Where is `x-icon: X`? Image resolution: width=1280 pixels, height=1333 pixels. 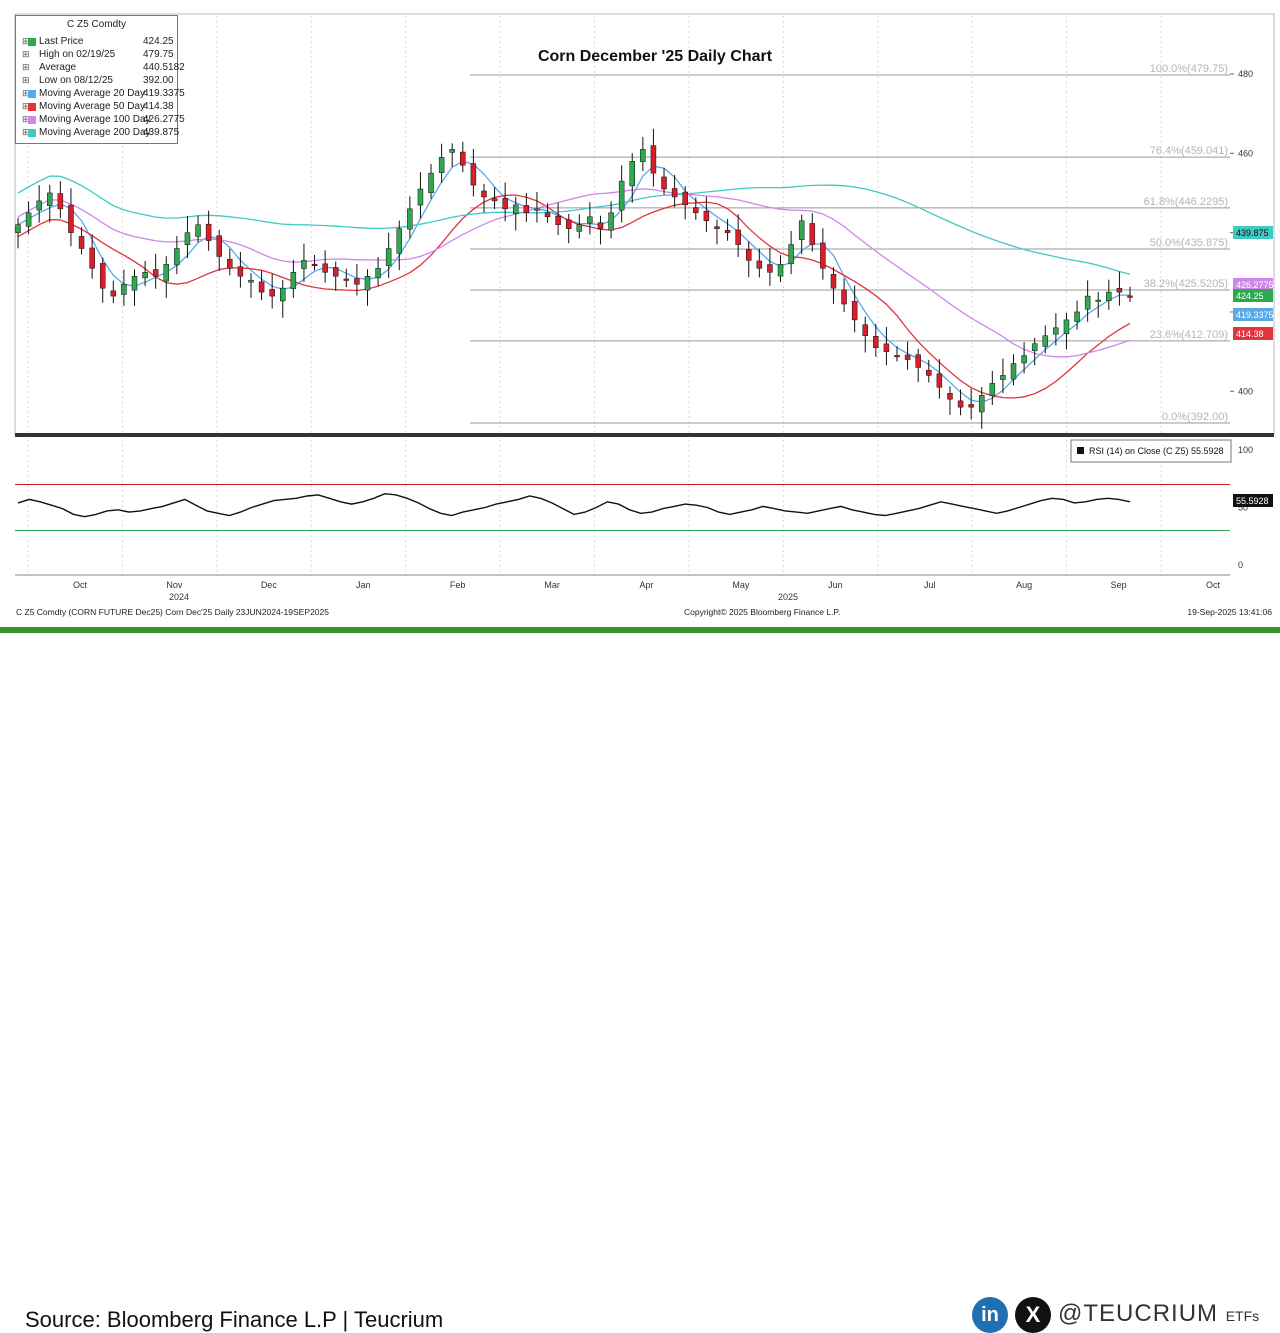
x-icon: X is located at coordinates (1033, 1315).